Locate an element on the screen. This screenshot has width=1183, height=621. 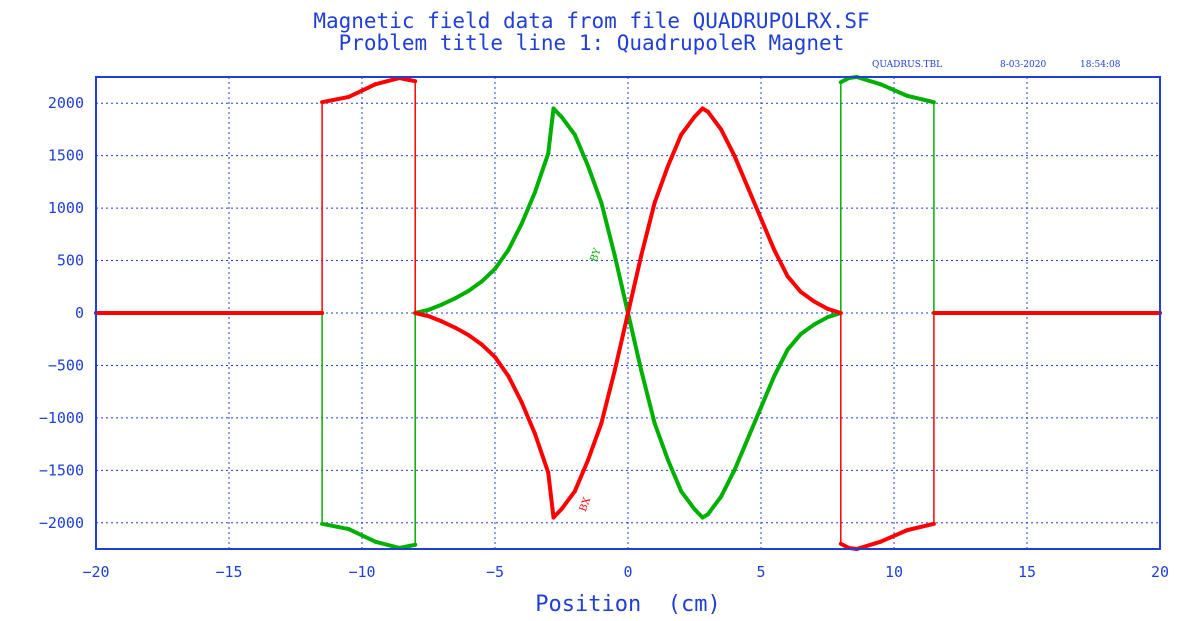
series-tag-by: BY is located at coordinates (596, 255).